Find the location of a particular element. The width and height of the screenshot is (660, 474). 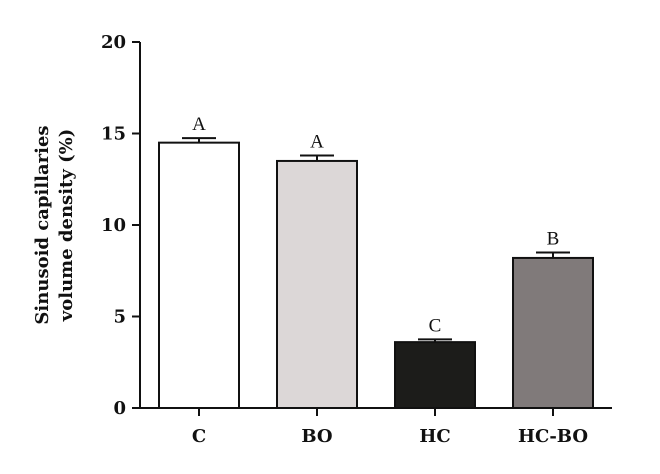

significance-letter-hc-bo: B is located at coordinates (553, 238).